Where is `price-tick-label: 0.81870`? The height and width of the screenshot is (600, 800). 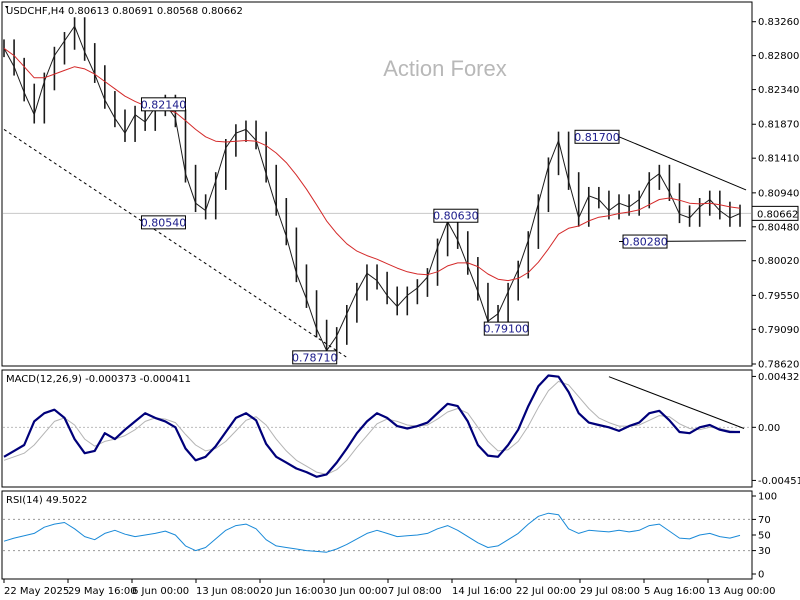 price-tick-label: 0.81870 is located at coordinates (778, 125).